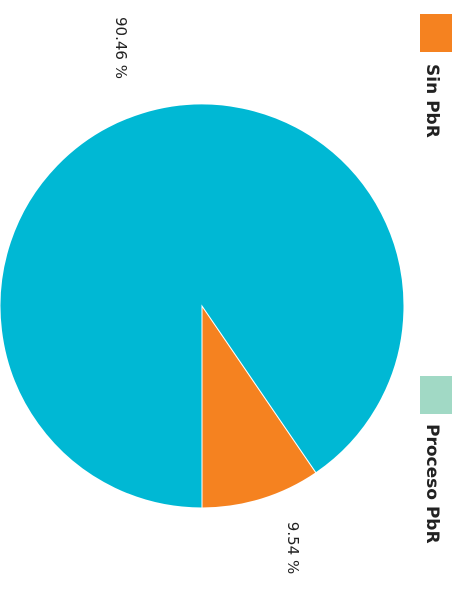 The width and height of the screenshot is (461, 594). Describe the element at coordinates (436, 33) in the screenshot. I see `legend-swatch-sin-pbr` at that location.